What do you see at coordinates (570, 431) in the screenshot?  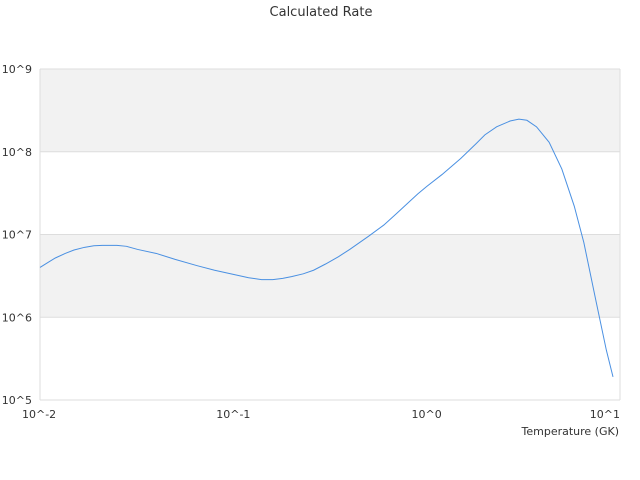 I see `x-axis-label: Temperature (GK)` at bounding box center [570, 431].